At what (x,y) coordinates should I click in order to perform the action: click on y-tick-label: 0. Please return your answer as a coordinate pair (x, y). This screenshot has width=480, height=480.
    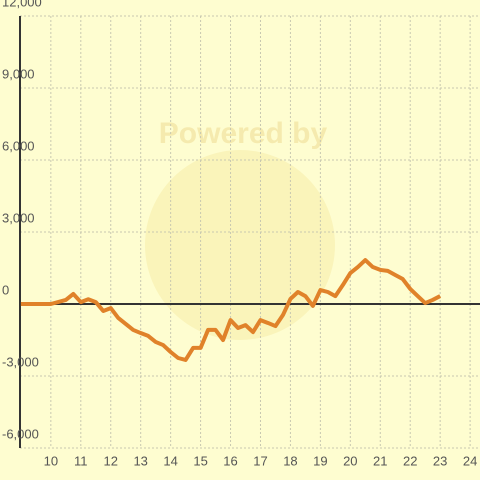
    Looking at the image, I should click on (5, 289).